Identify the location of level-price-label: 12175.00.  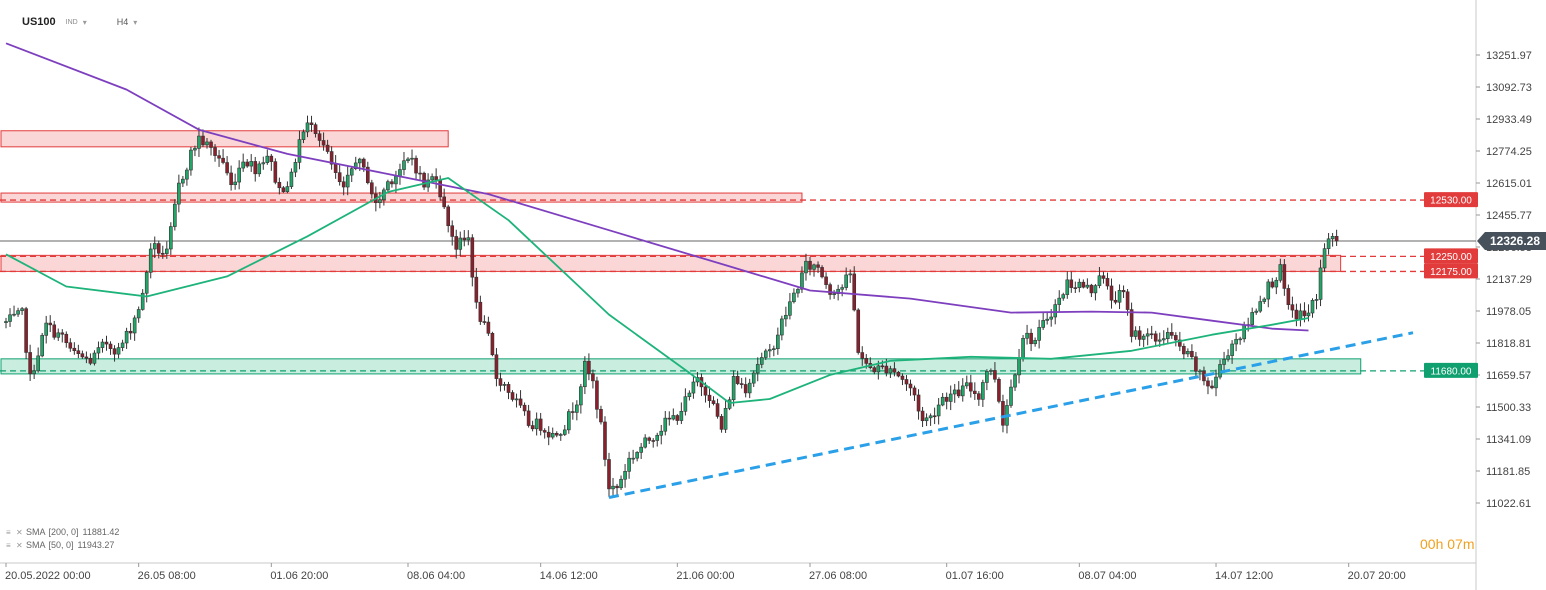
(1451, 272).